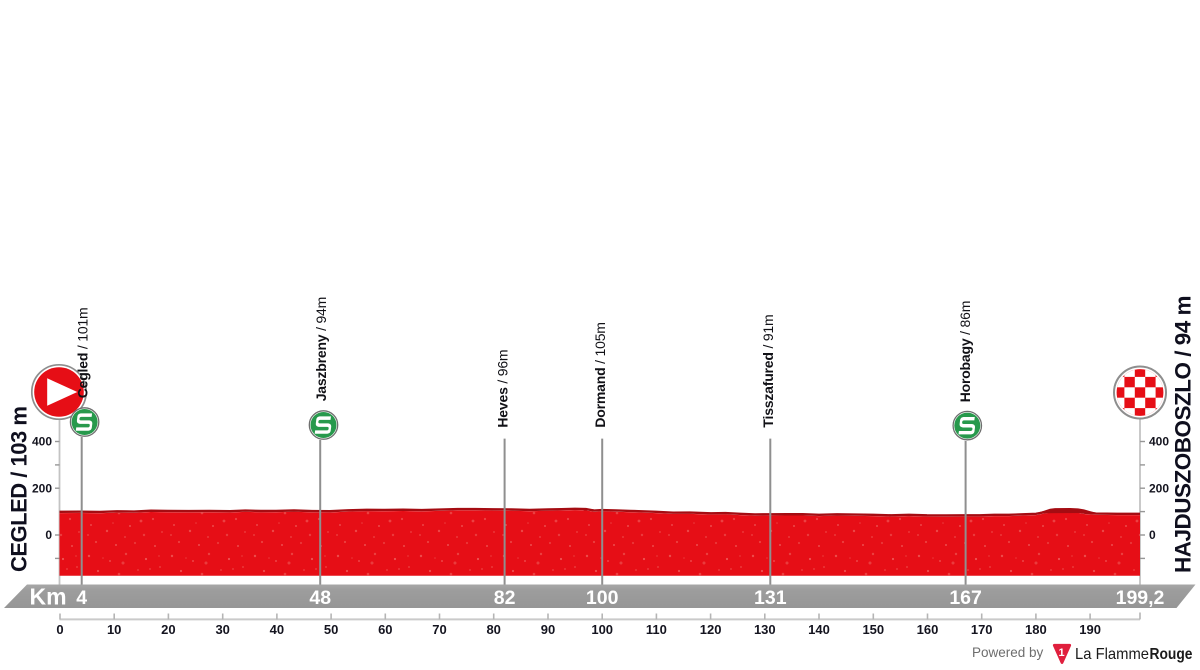  What do you see at coordinates (548, 629) in the screenshot?
I see `svg-text: 90` at bounding box center [548, 629].